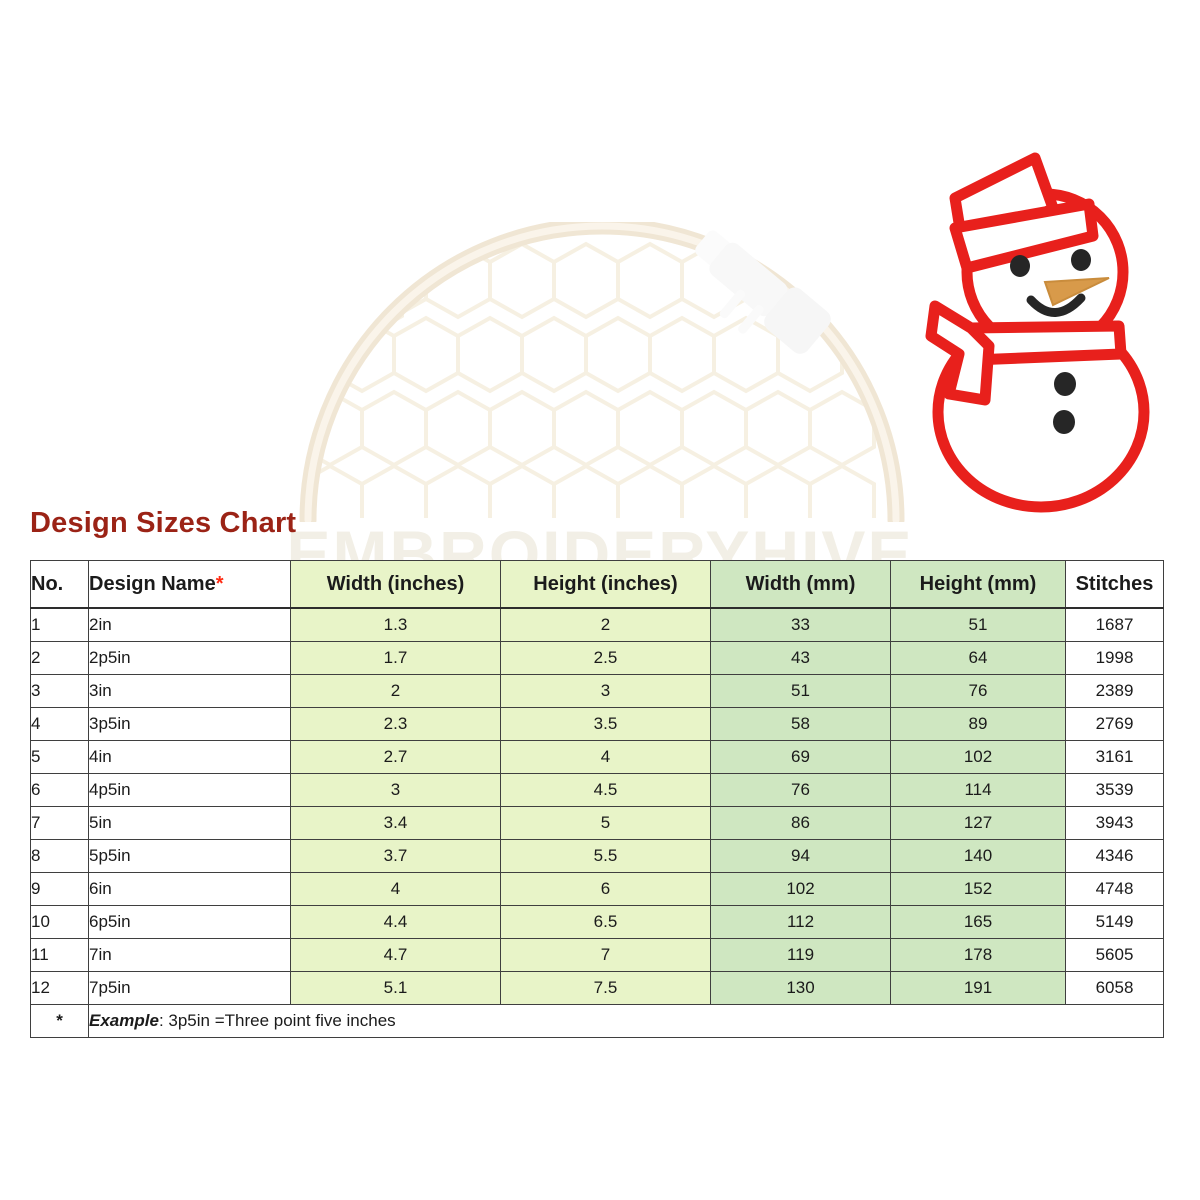  What do you see at coordinates (1081, 260) in the screenshot?
I see `snowman-eye-right` at bounding box center [1081, 260].